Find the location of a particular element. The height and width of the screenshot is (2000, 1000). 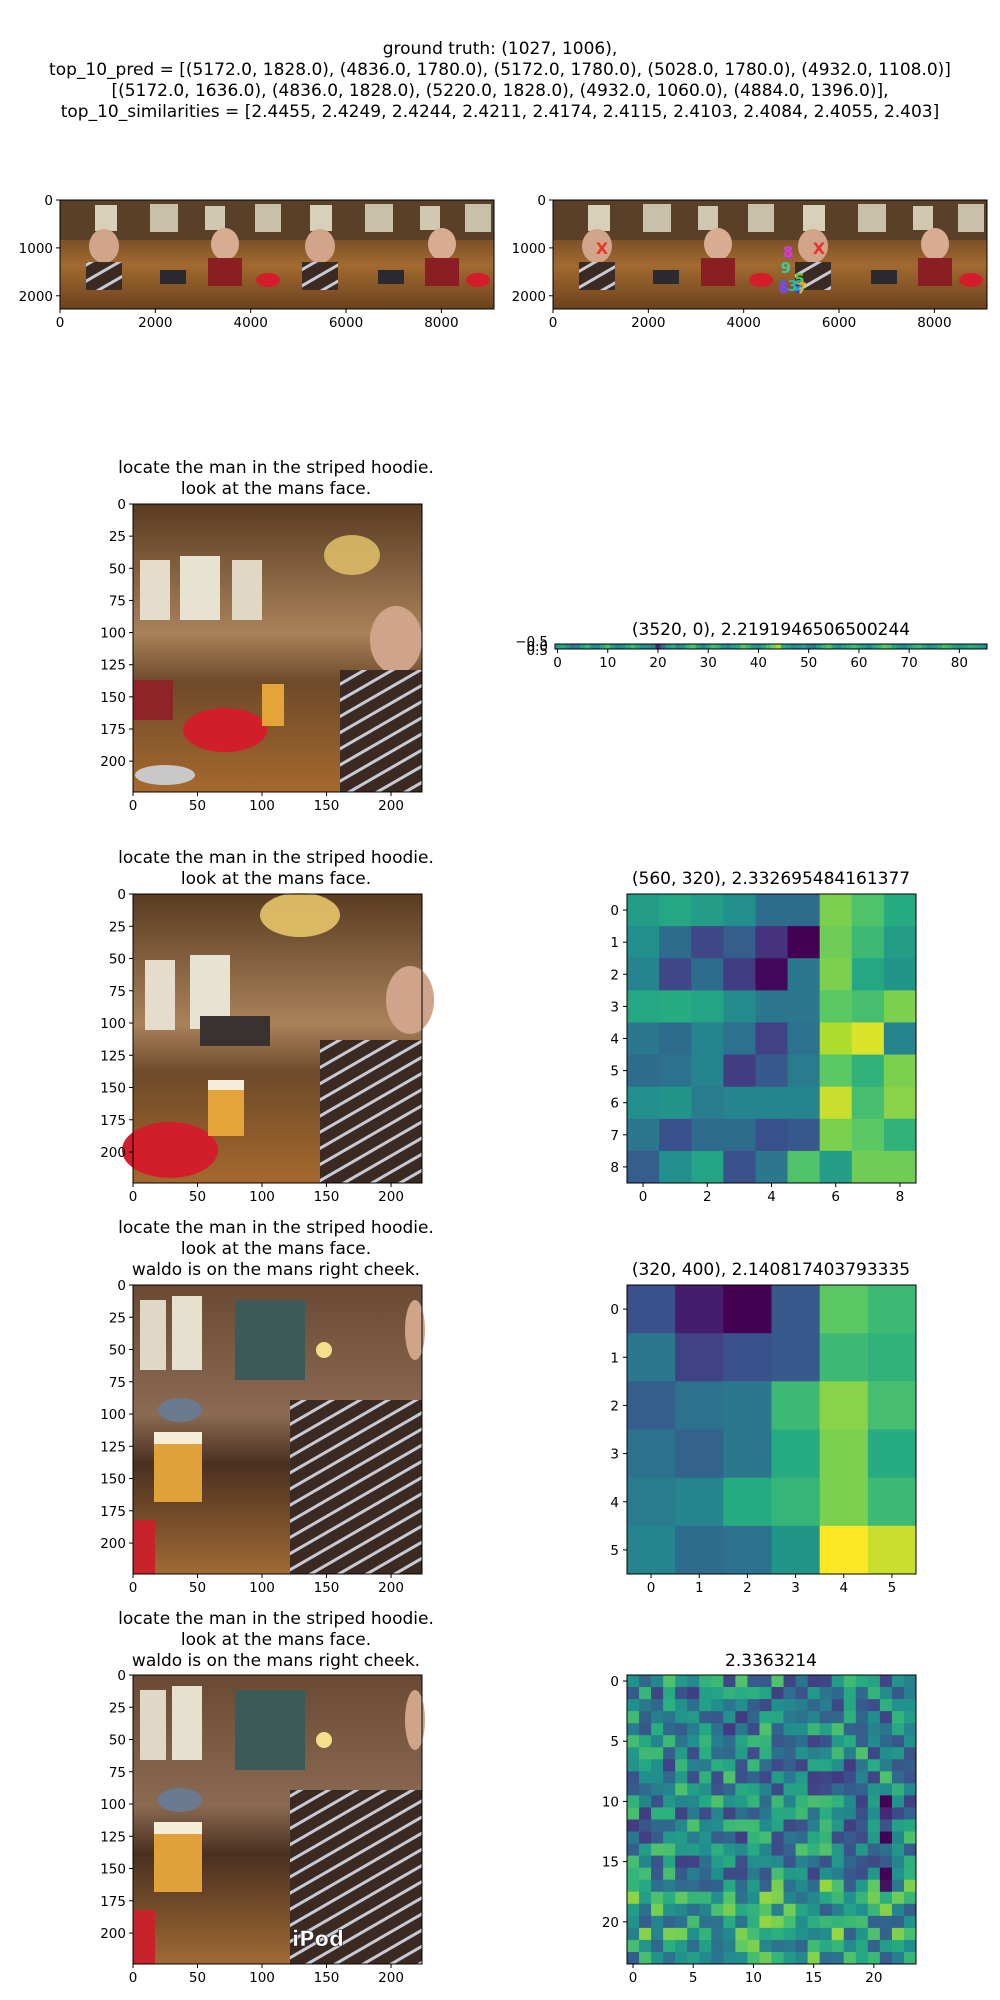

crop-1-y-tick-label: 175 is located at coordinates (113, 730).